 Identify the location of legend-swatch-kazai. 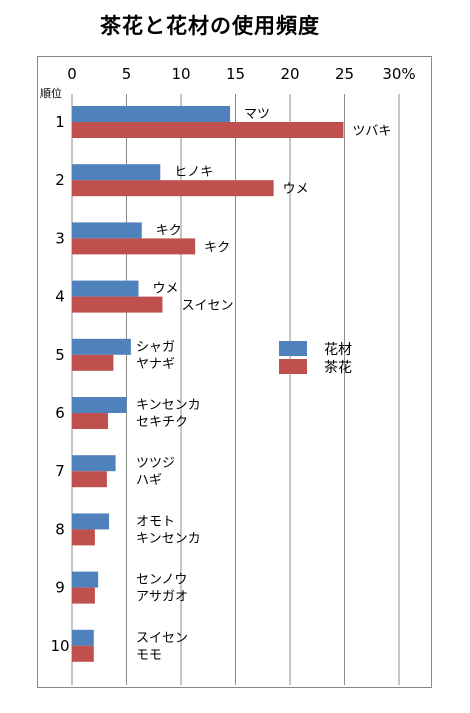
(293, 348).